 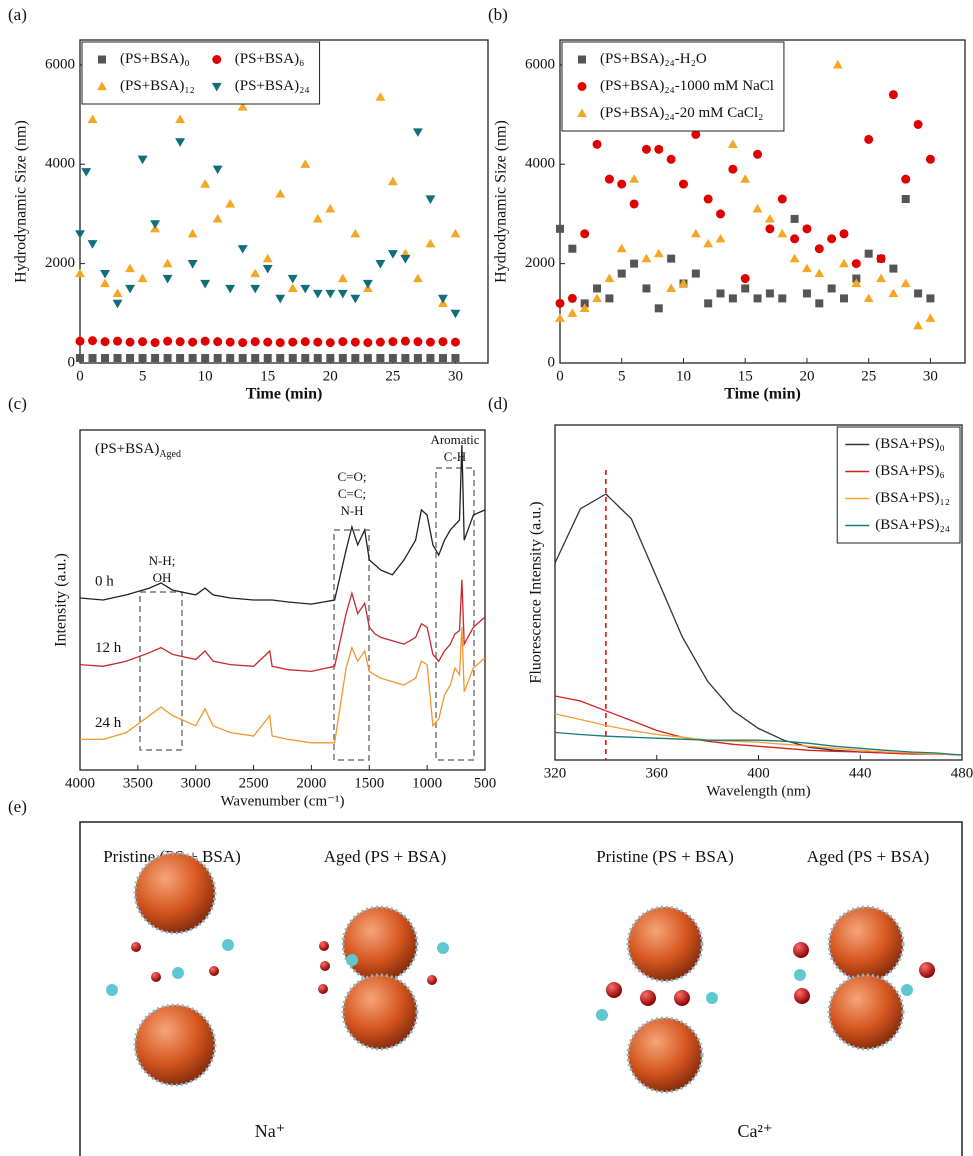 What do you see at coordinates (162, 560) in the screenshot?
I see `annotation: N-H;` at bounding box center [162, 560].